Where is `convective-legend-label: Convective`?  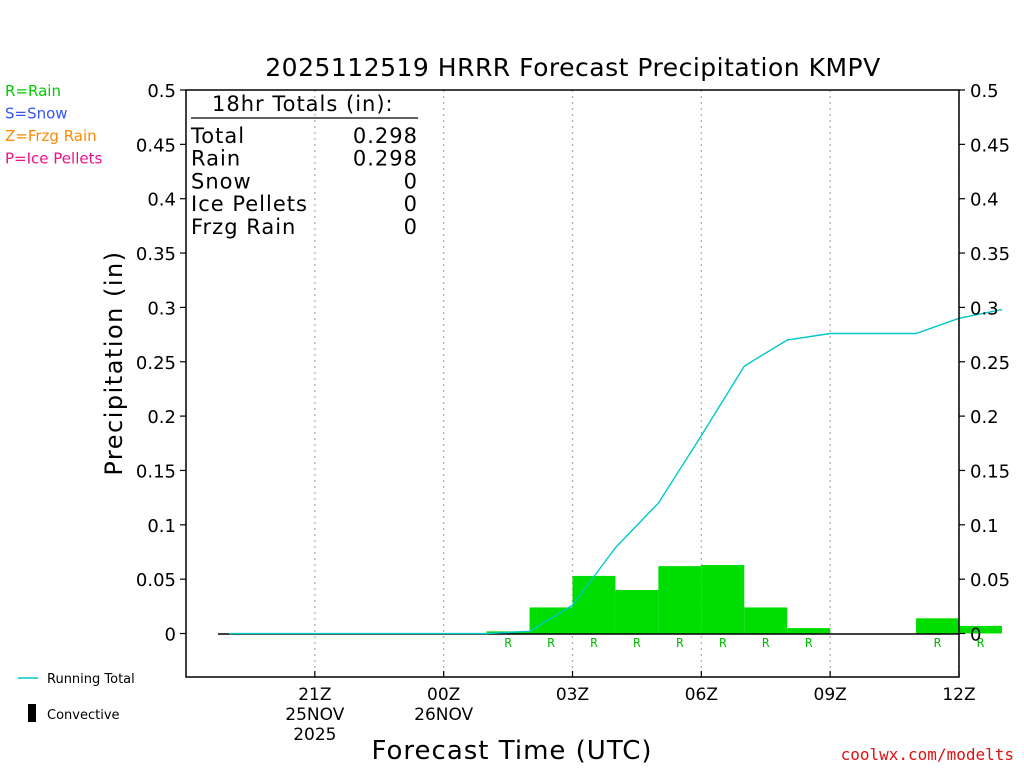
convective-legend-label: Convective is located at coordinates (83, 715).